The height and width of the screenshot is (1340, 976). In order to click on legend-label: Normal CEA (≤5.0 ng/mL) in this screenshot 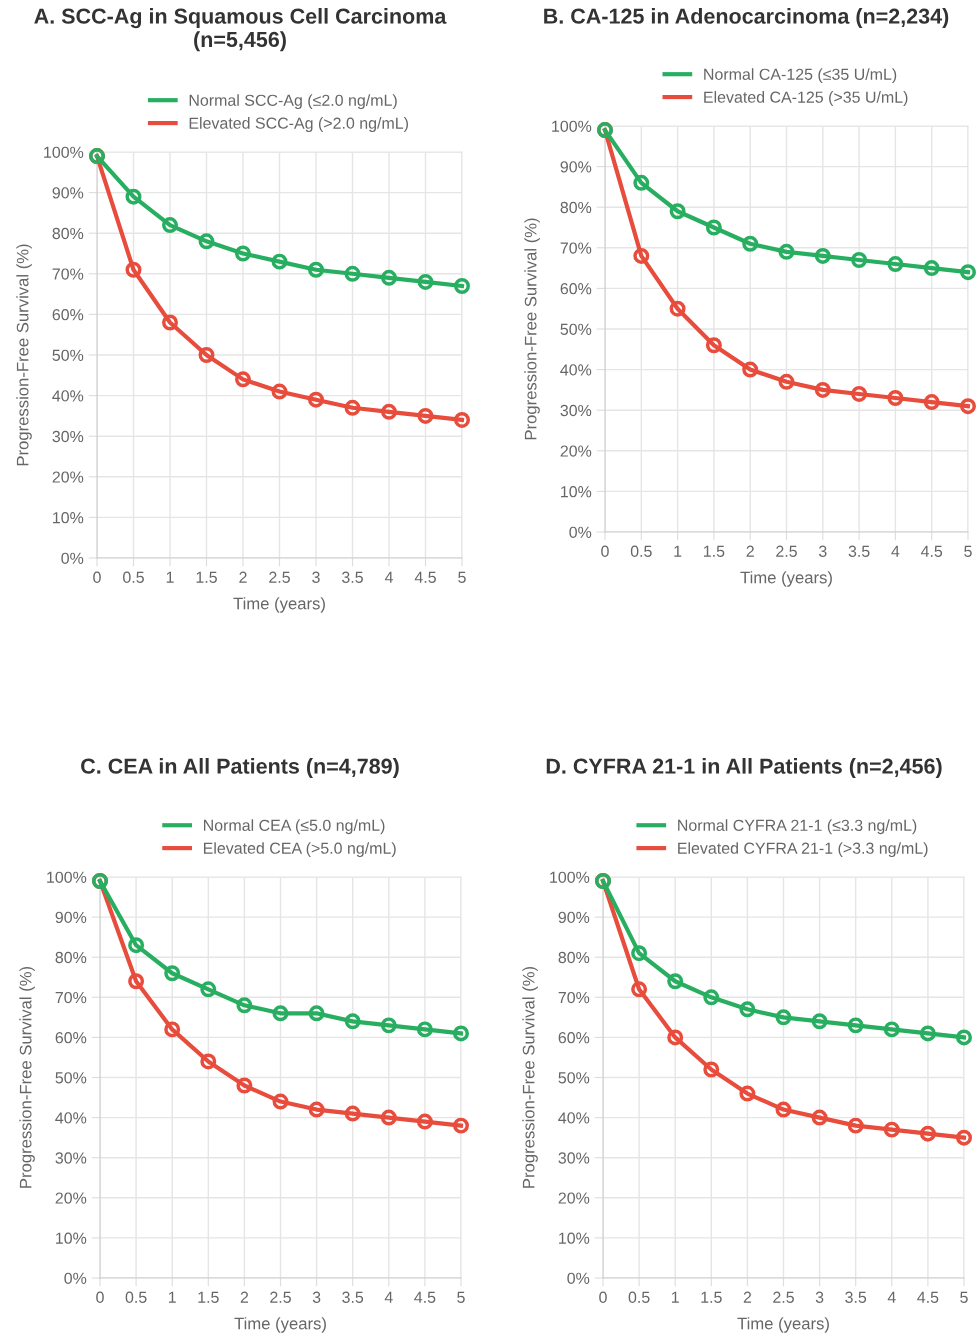, I will do `click(294, 827)`.